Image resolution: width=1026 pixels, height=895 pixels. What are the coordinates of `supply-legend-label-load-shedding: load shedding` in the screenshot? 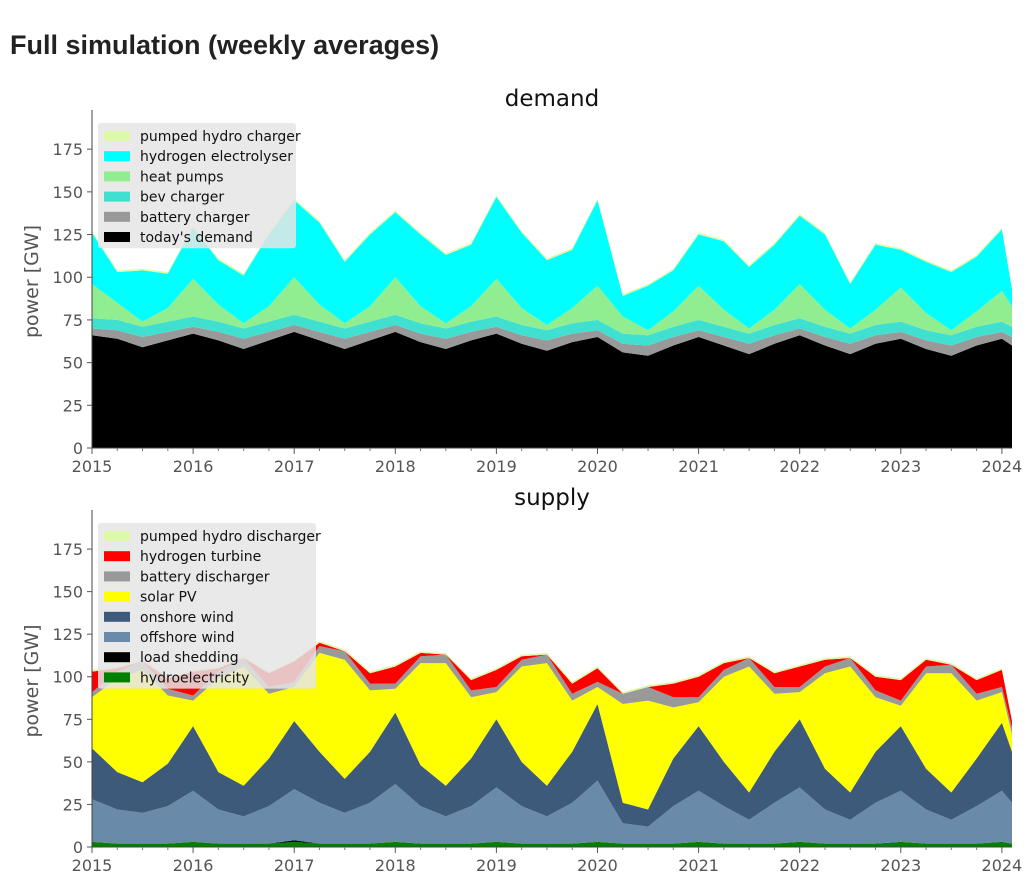 It's located at (189, 658).